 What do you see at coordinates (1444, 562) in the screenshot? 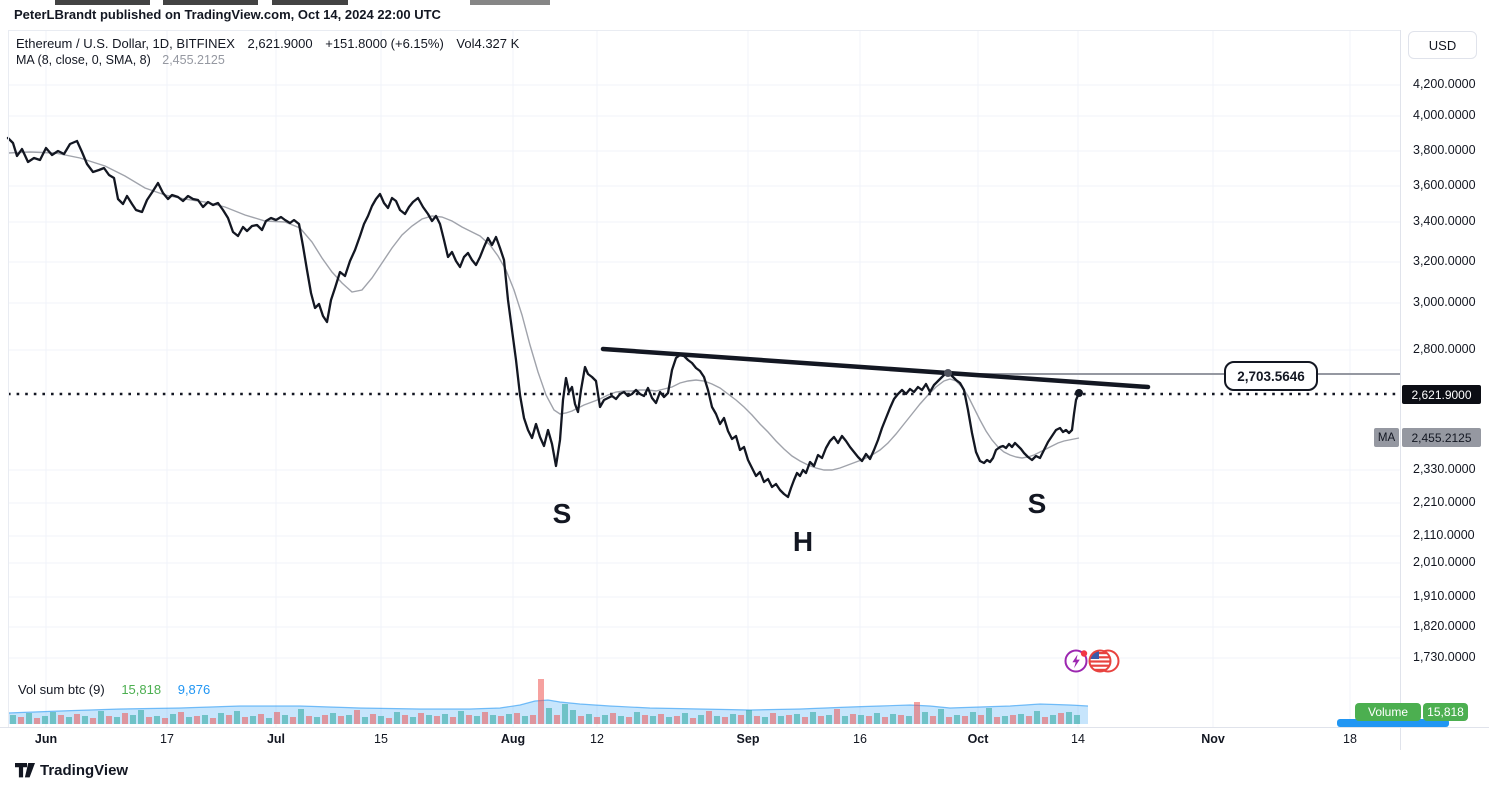
I see `price-axis-label: 2,010.0000` at bounding box center [1444, 562].